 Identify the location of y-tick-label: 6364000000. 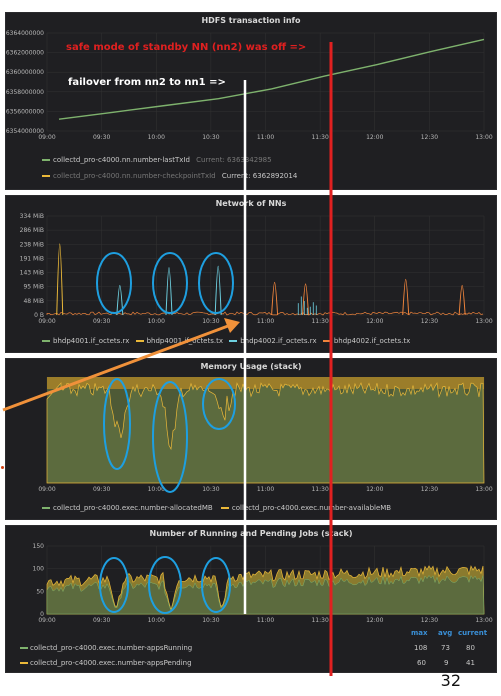
(25, 33).